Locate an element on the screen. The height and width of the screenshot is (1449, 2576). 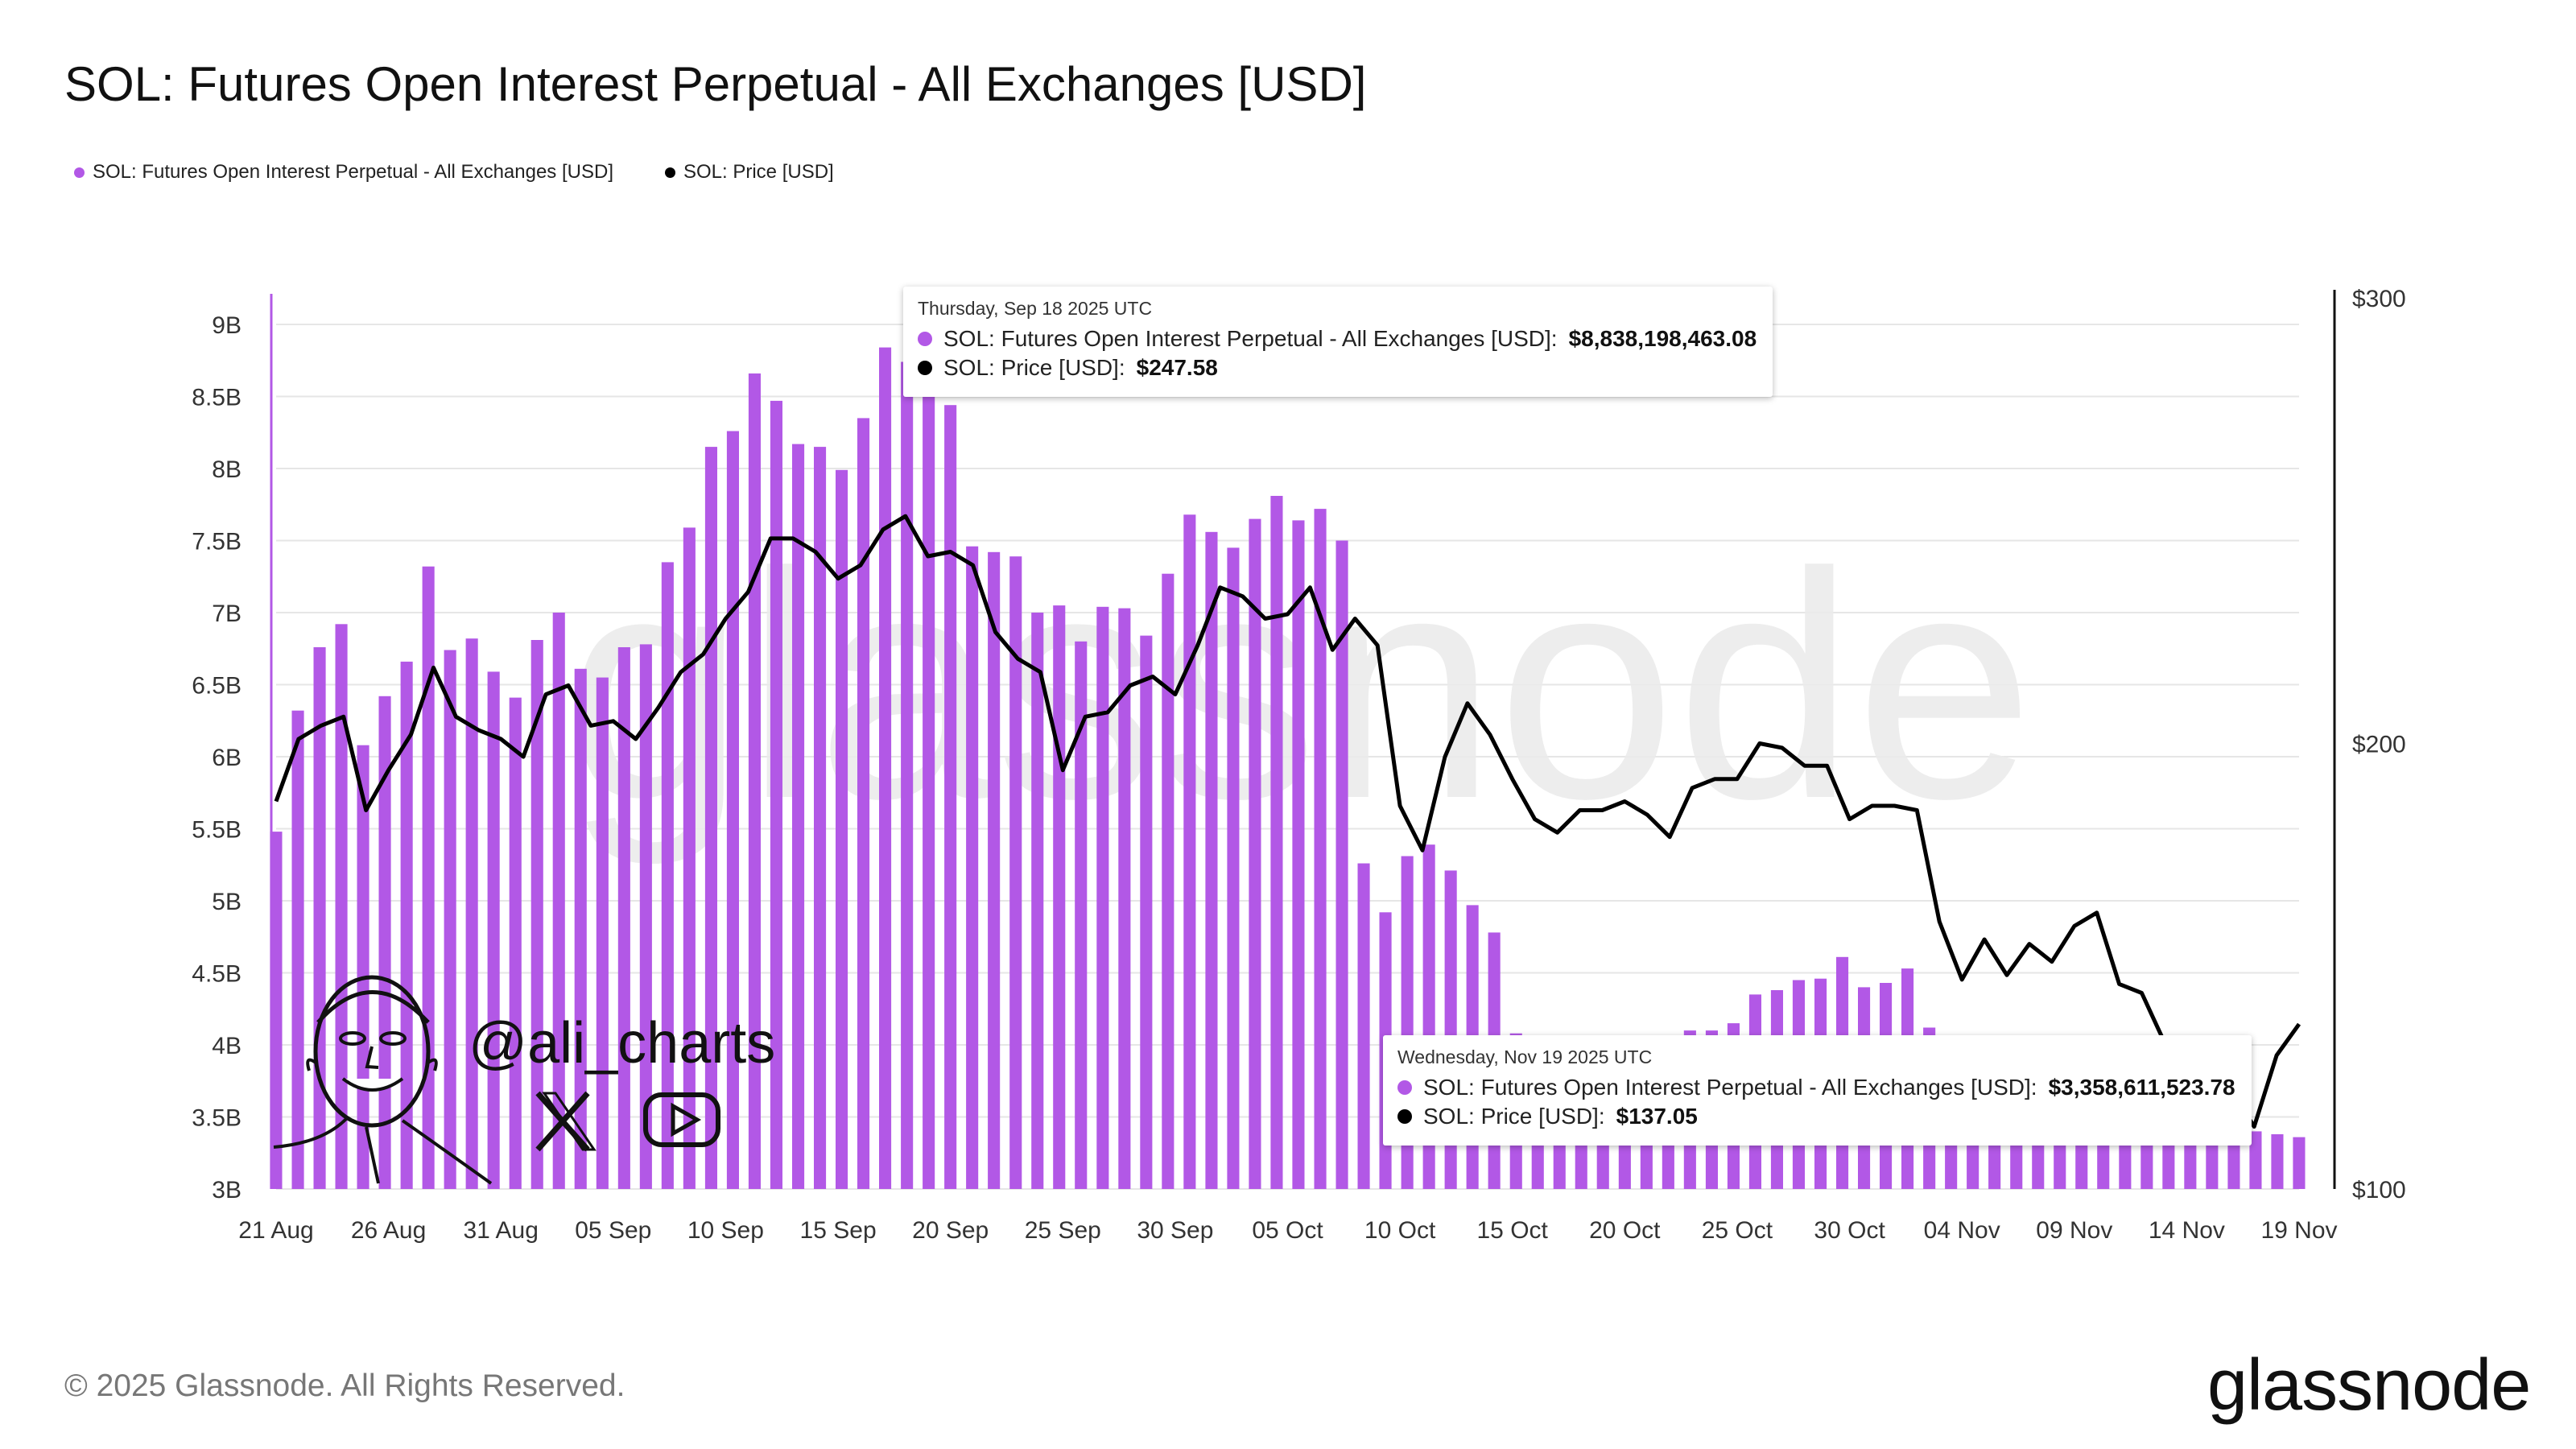
tooltip-price-value: $247.58 is located at coordinates (1177, 367).